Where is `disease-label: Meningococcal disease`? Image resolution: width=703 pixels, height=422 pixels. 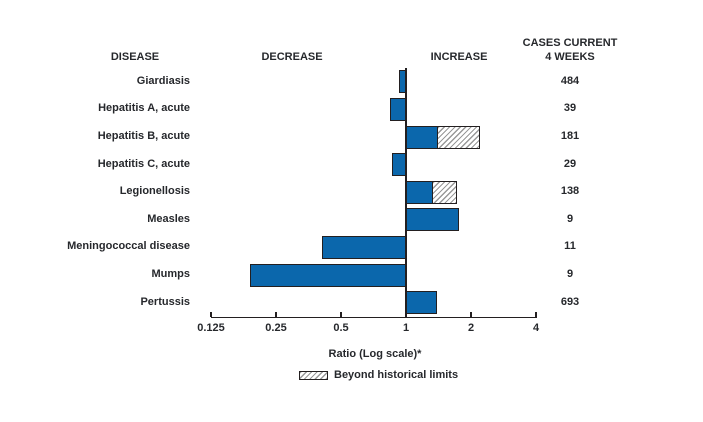
disease-label: Meningococcal disease is located at coordinates (128, 246).